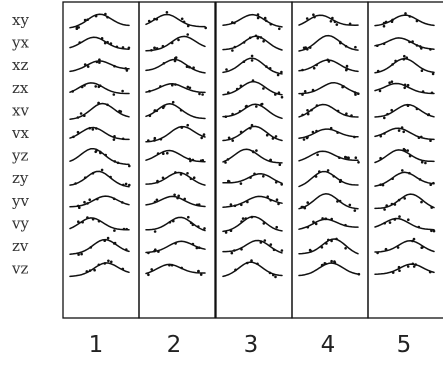  Describe the element at coordinates (20, 65) in the screenshot. I see `row-label-xz: xz` at that location.